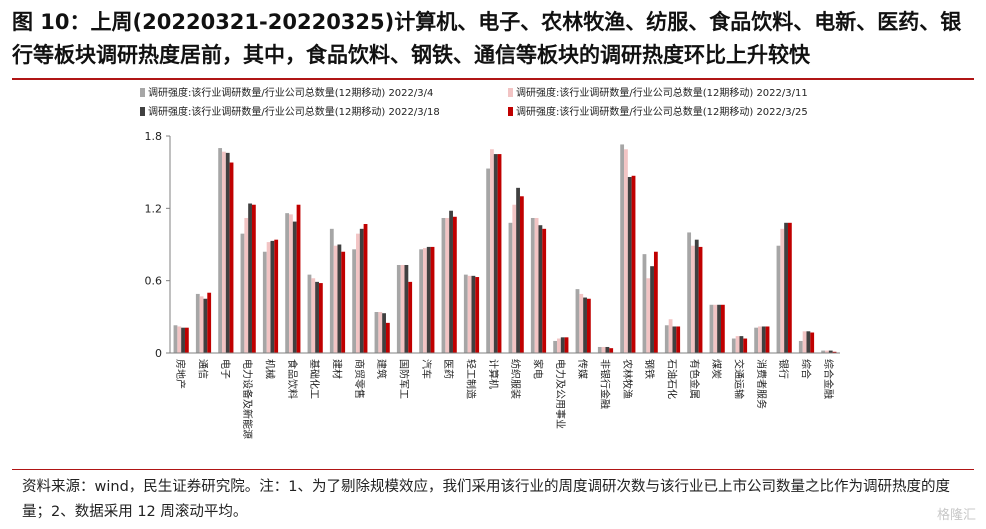 The height and width of the screenshot is (529, 986). What do you see at coordinates (560, 394) in the screenshot?
I see `x-tick-label: 电力及公用事业` at bounding box center [560, 394].